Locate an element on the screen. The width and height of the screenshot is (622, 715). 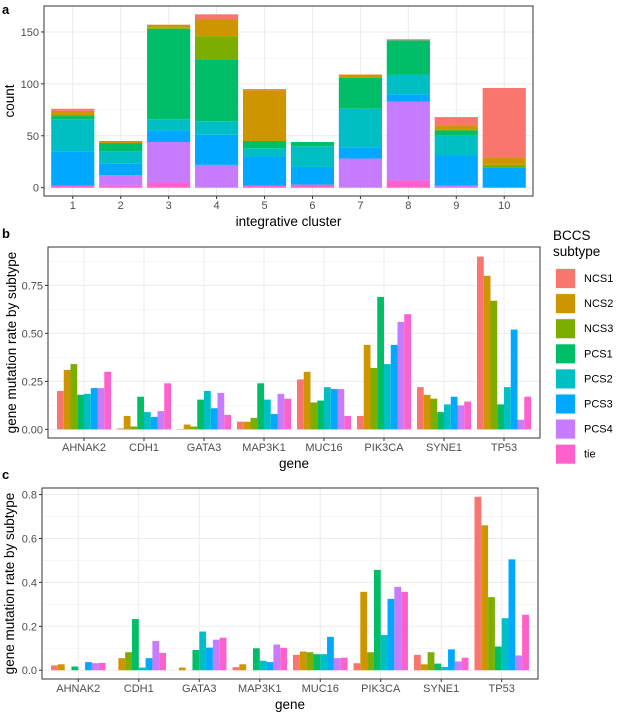
bar-segment-pcs4 is located at coordinates (121, 180).